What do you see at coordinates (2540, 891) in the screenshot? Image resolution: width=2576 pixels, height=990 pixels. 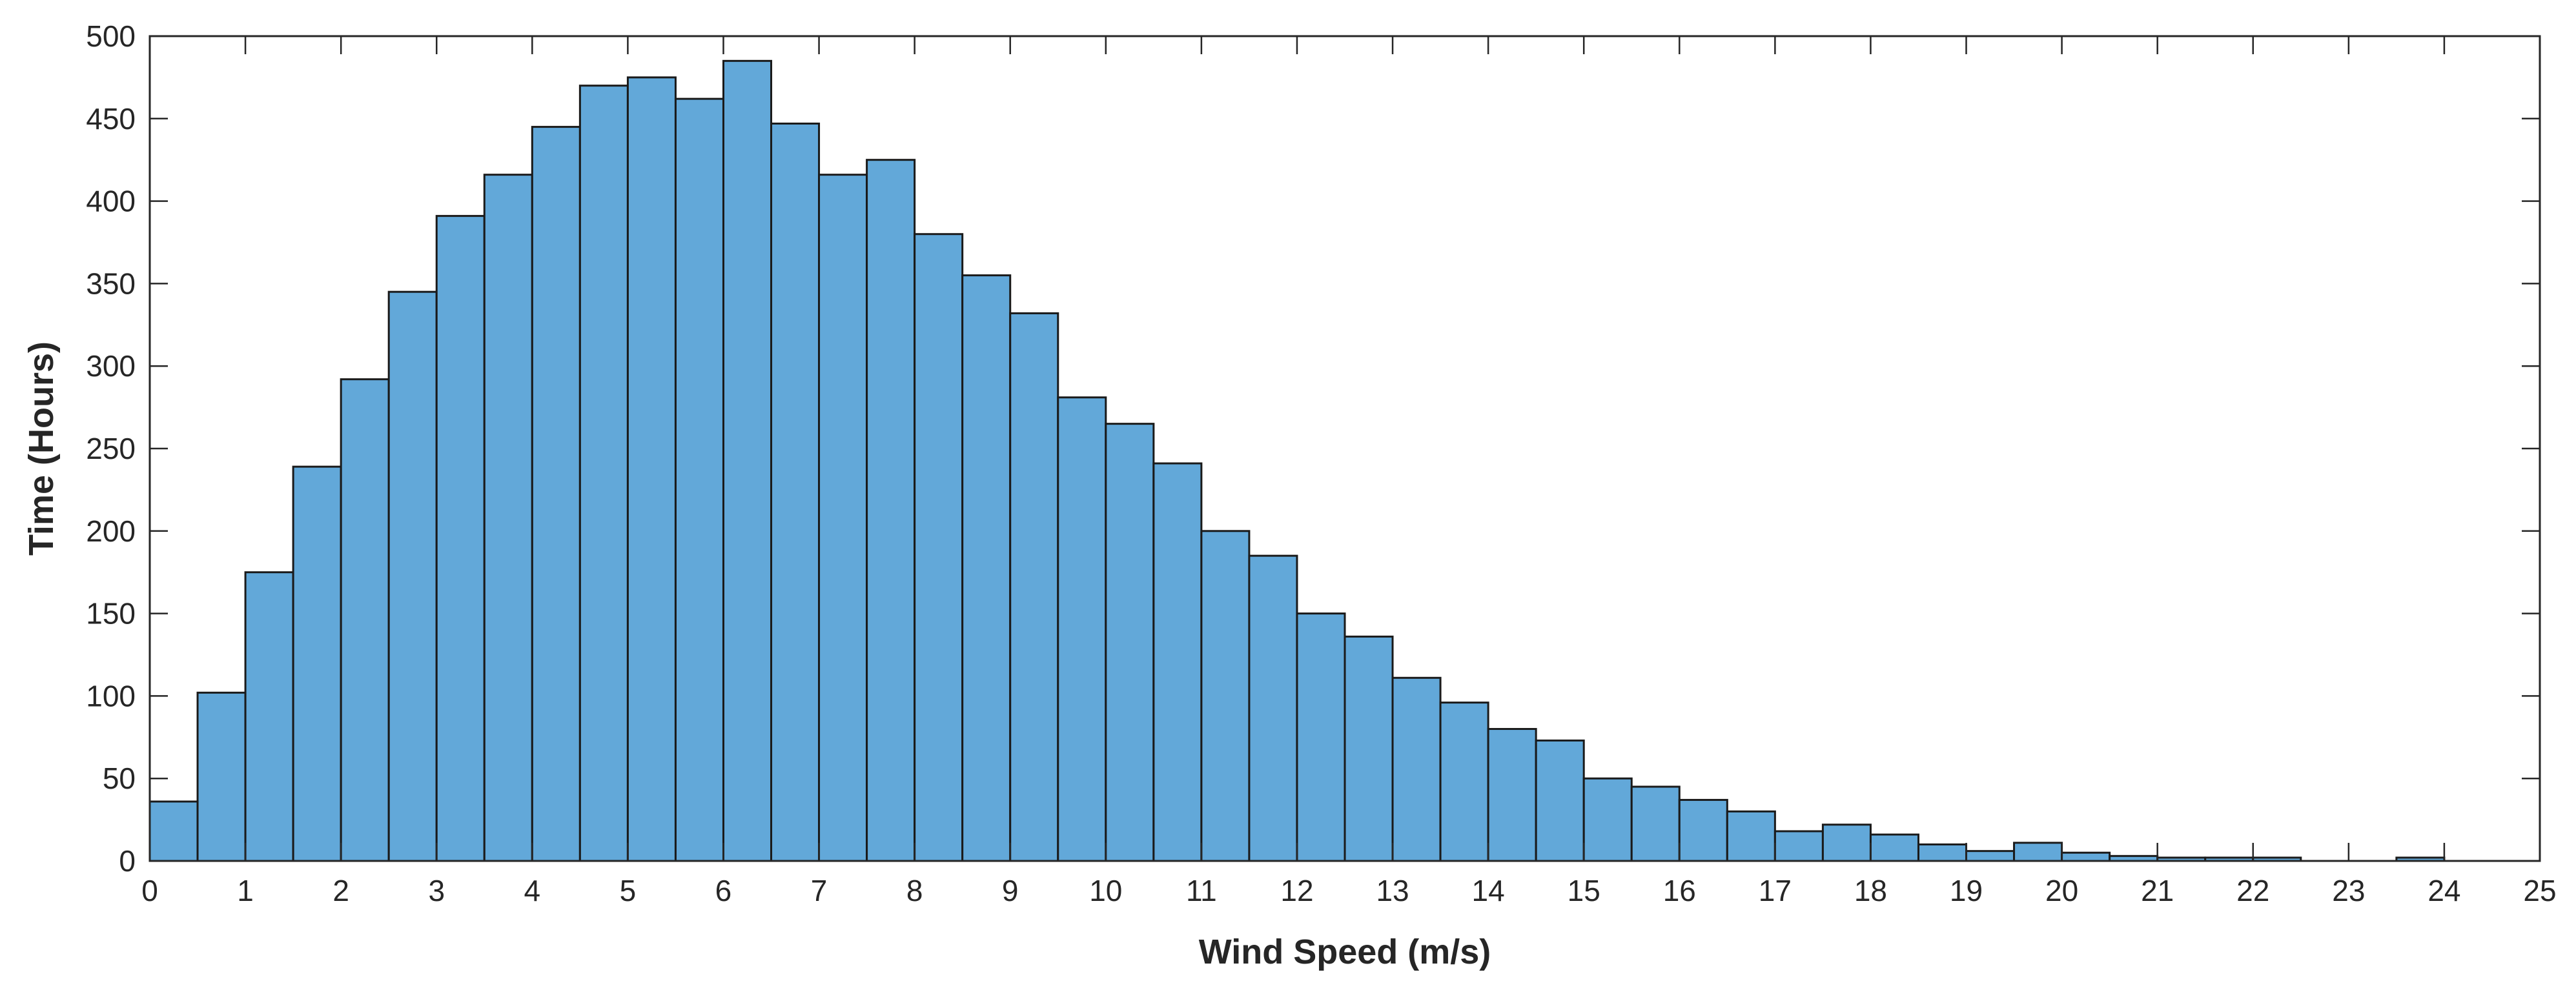 I see `x-tick-label: 25` at bounding box center [2540, 891].